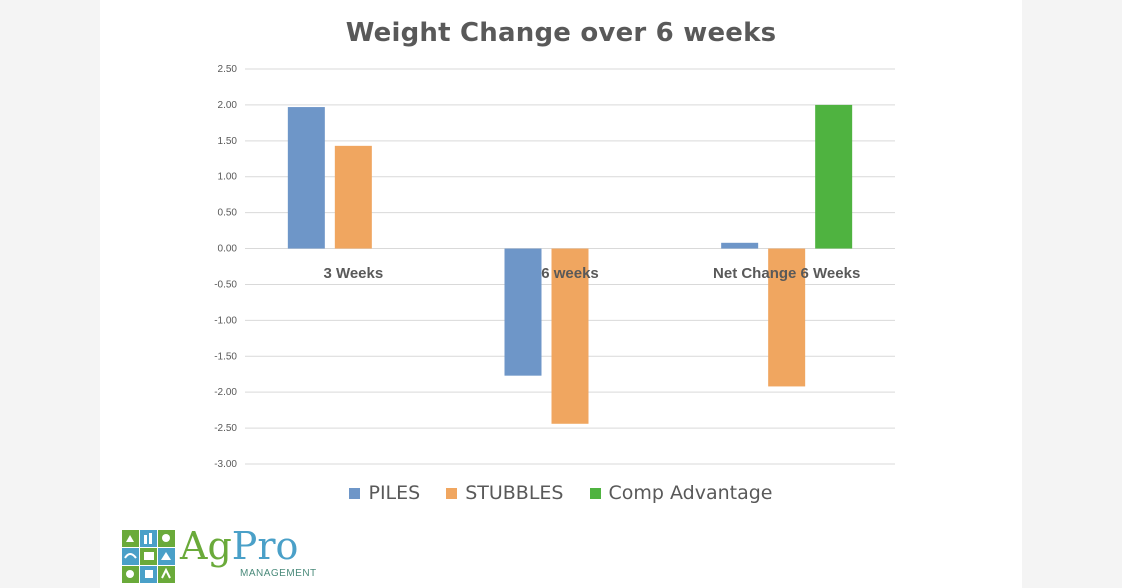  Describe the element at coordinates (561, 33) in the screenshot. I see `chart-title: Weight Change over 6 weeks` at that location.